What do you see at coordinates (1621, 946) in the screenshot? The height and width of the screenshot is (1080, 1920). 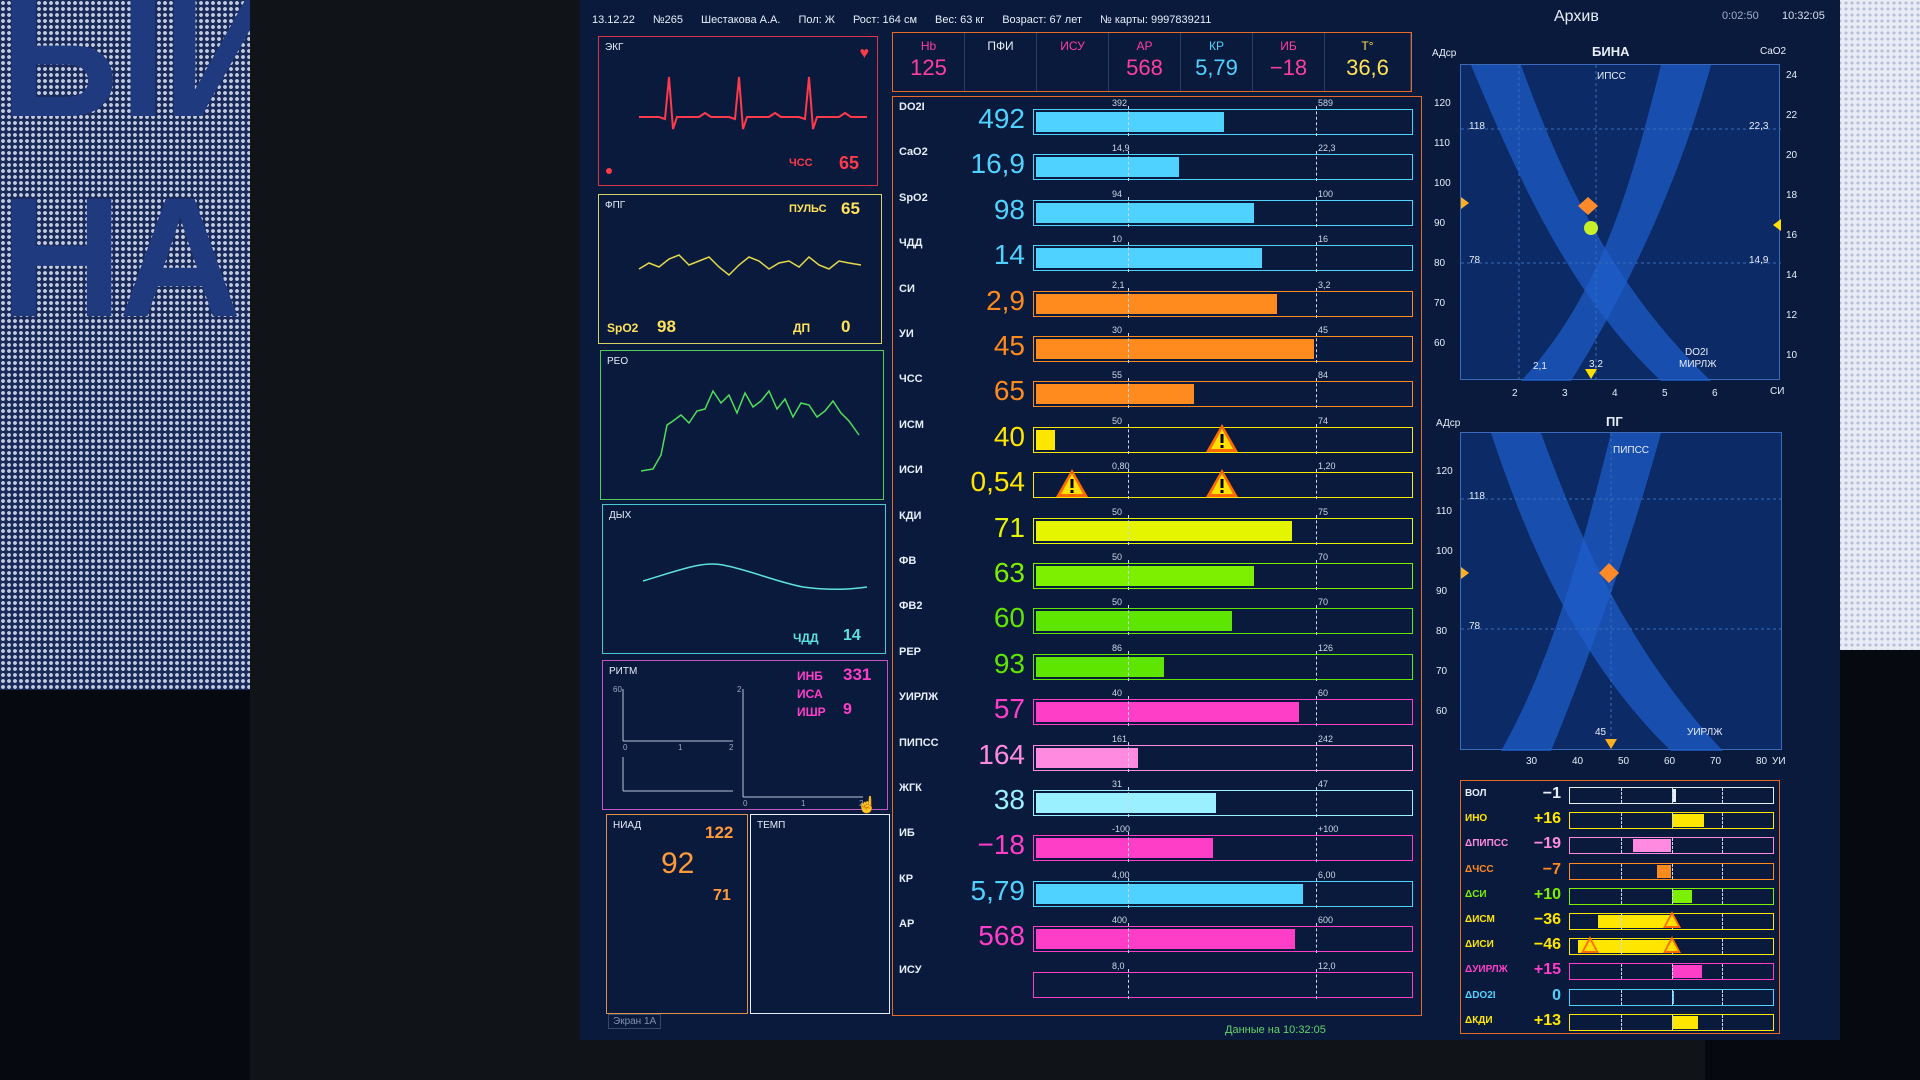 I see `deviation-row: ΔИСИ −46` at bounding box center [1621, 946].